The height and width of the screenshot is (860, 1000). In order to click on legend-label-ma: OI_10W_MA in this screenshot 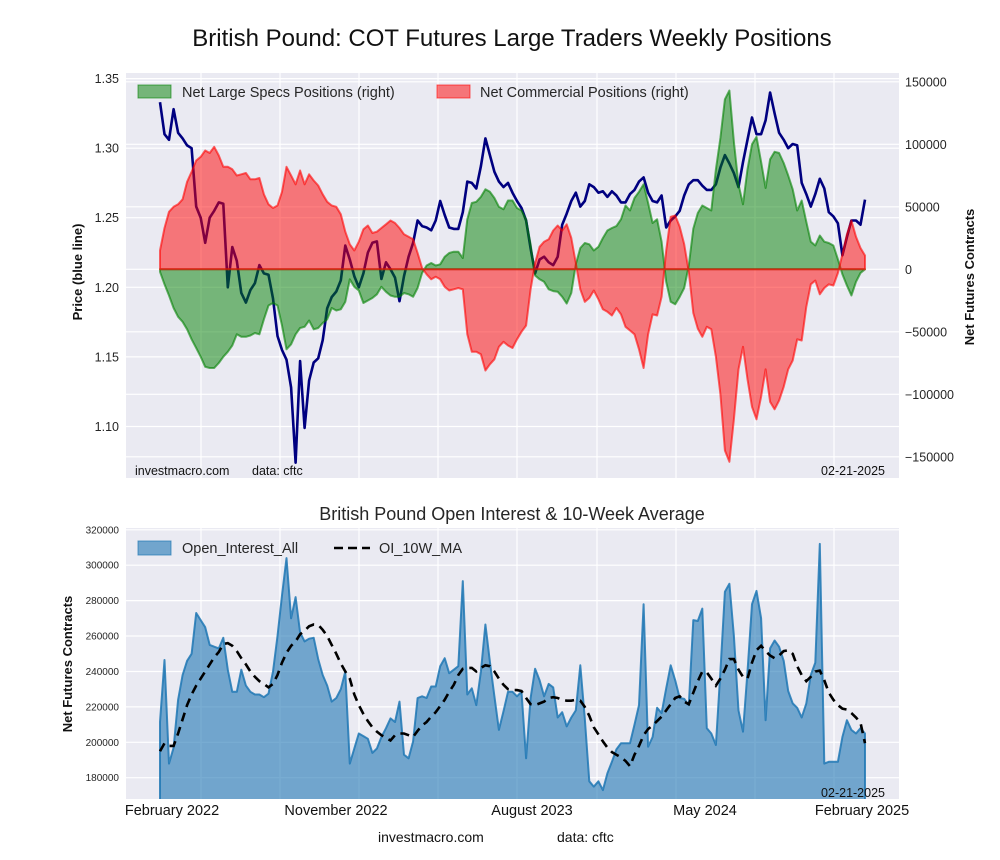, I will do `click(420, 549)`.